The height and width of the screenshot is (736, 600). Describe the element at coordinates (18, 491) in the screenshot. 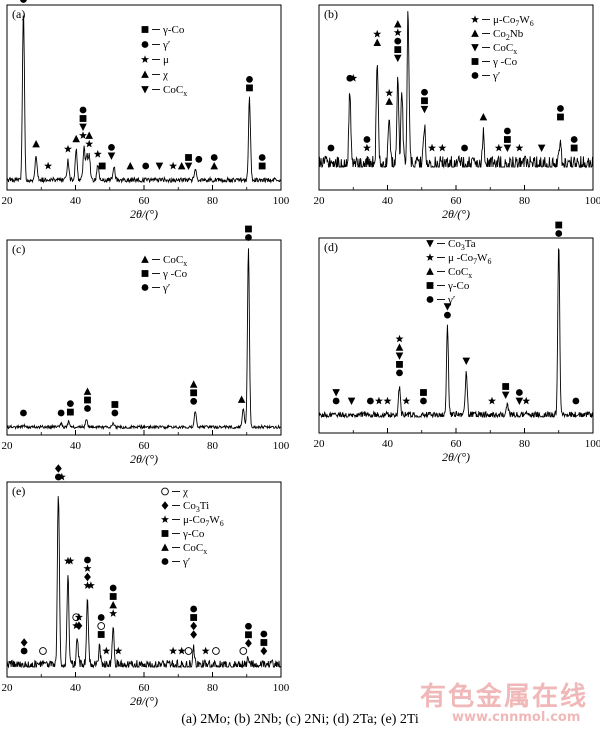

I see `panel-label: (e)` at that location.